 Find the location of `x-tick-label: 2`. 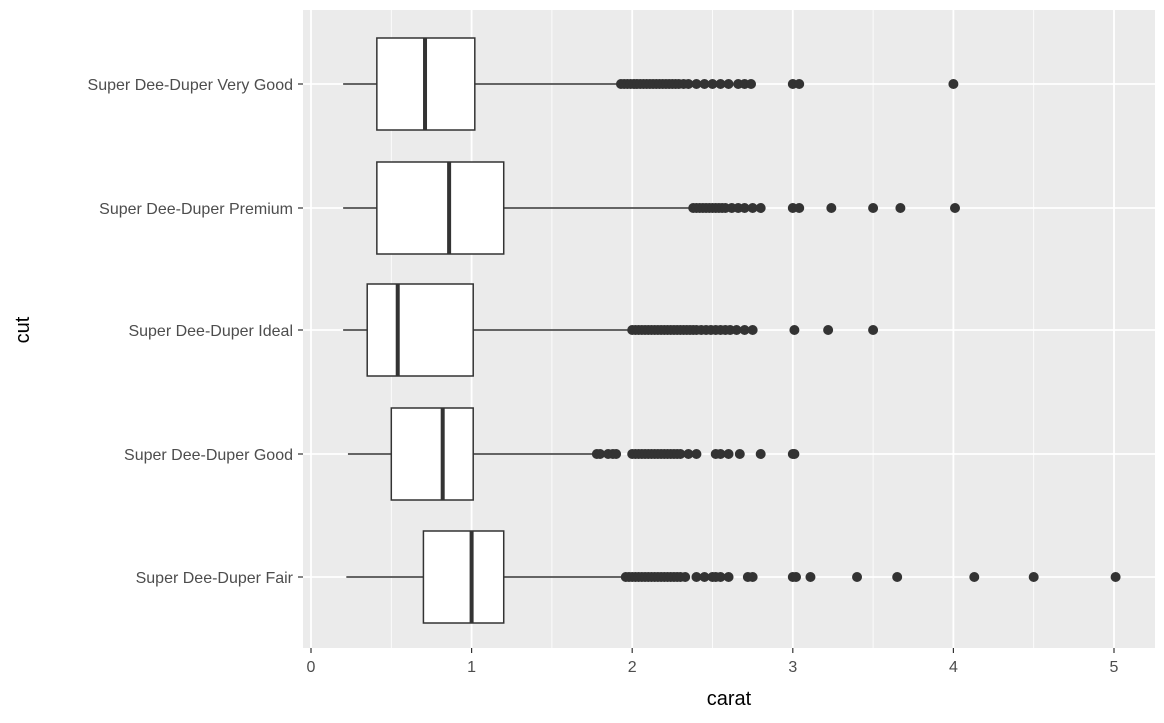

x-tick-label: 2 is located at coordinates (632, 667).